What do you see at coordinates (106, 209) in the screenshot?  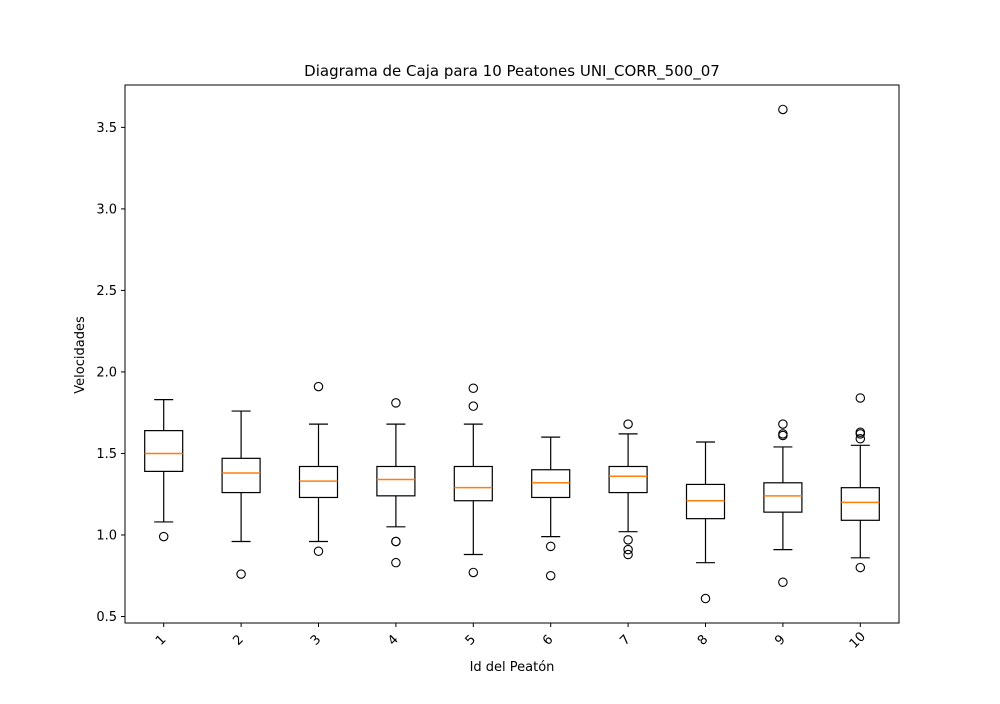 I see `y-tick-label: 3.0` at bounding box center [106, 209].